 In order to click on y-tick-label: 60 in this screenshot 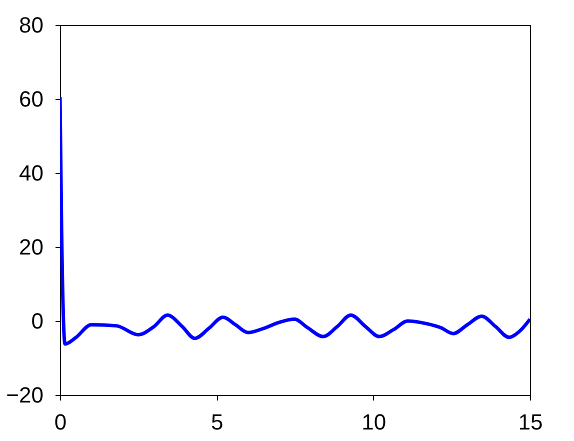, I will do `click(31, 99)`.